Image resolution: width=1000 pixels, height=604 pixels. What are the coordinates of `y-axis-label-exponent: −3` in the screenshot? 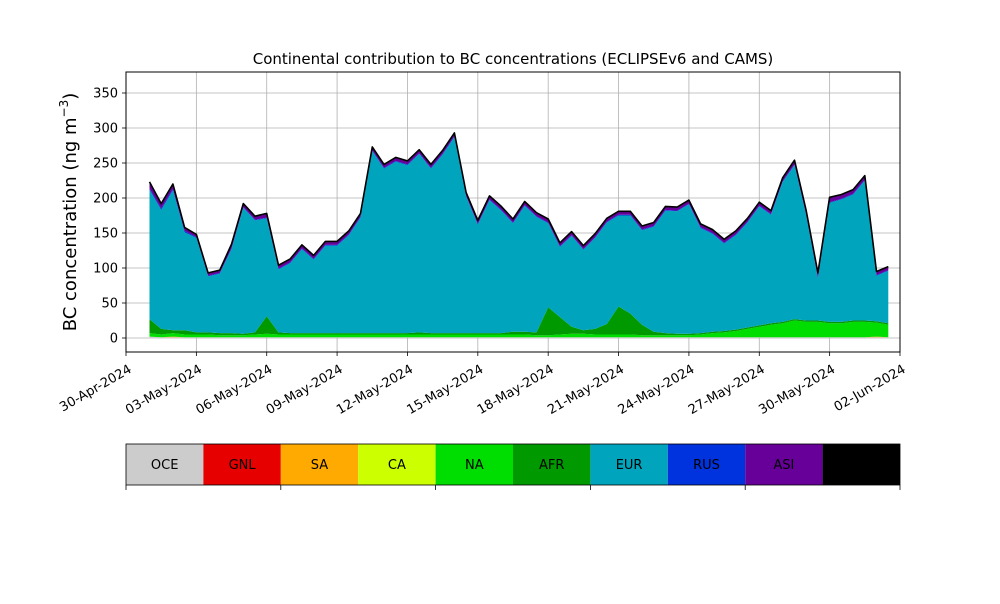 It's located at (64, 109).